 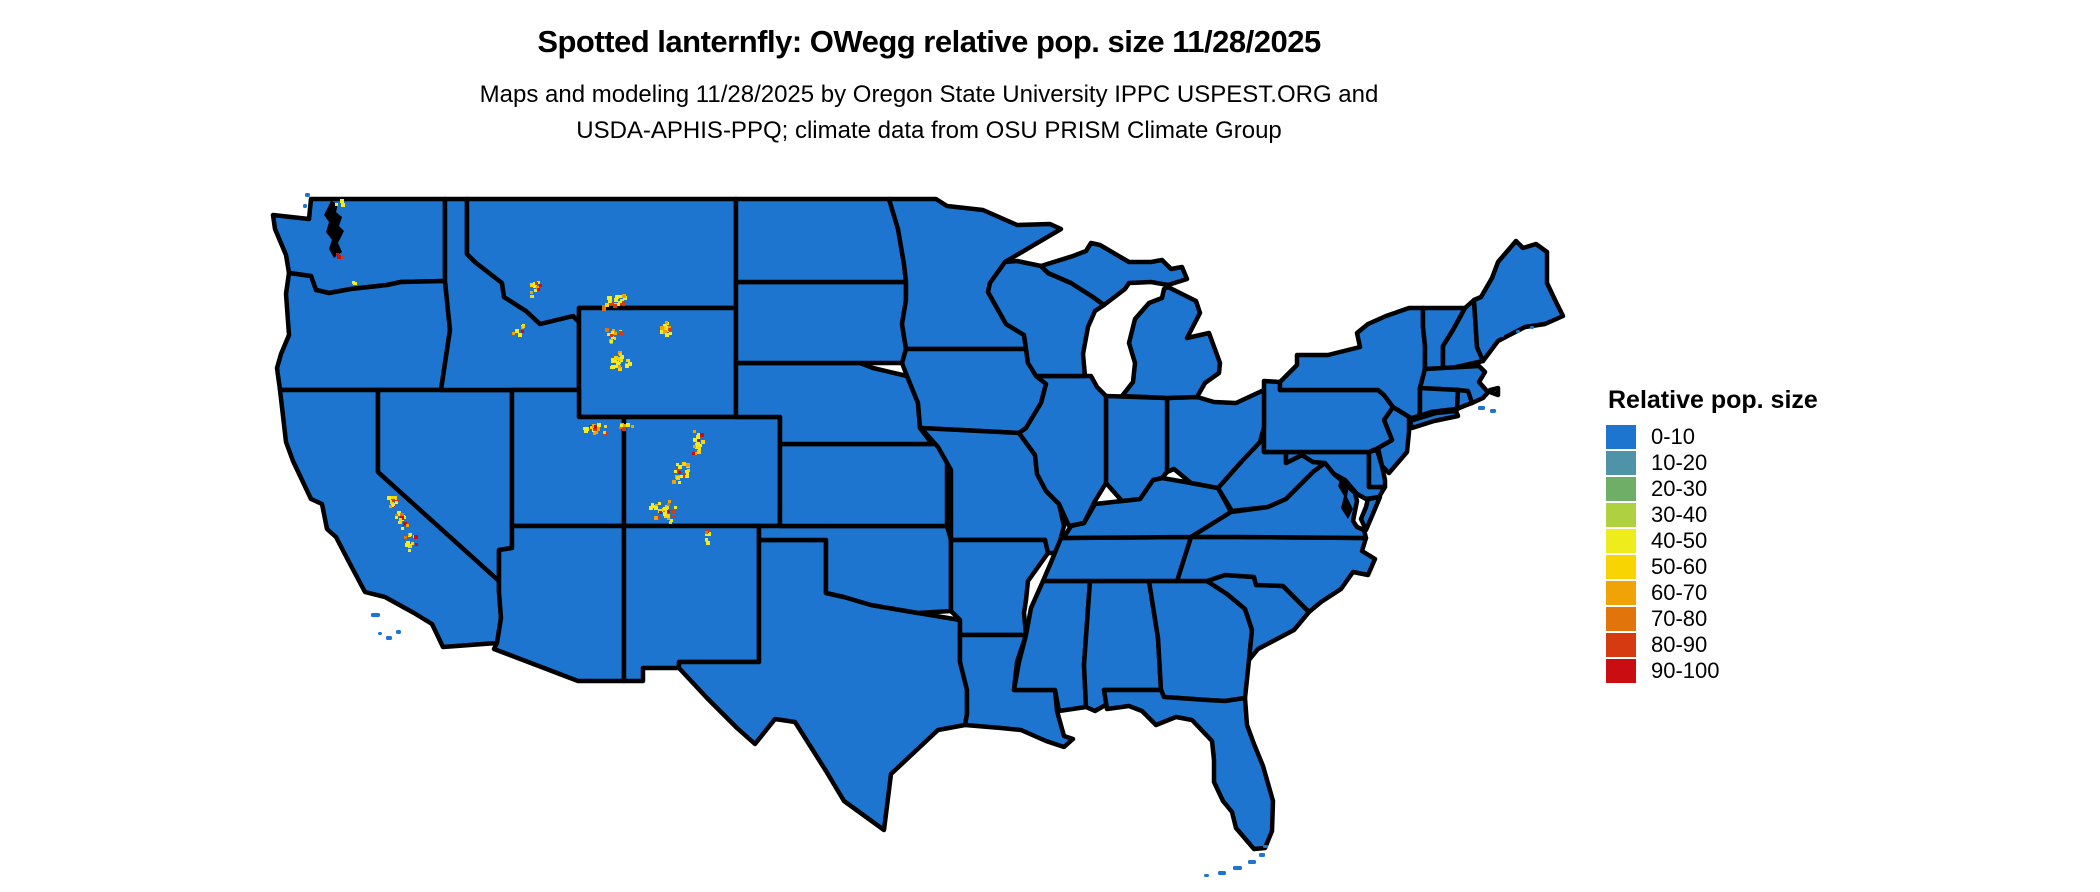 I want to click on legend-label: 80-90, so click(x=1679, y=644).